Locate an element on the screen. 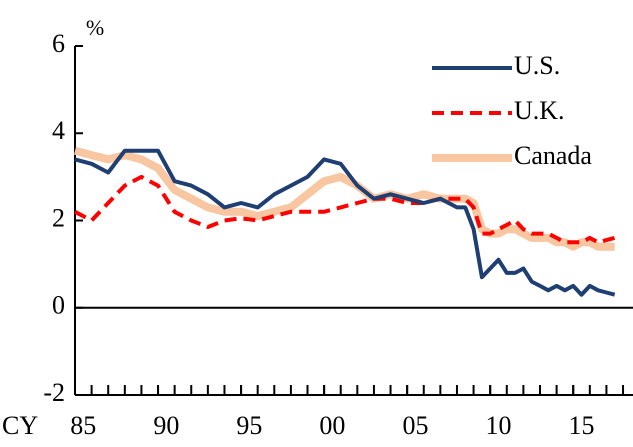 This screenshot has height=447, width=633. legend-label: Canada is located at coordinates (553, 155).